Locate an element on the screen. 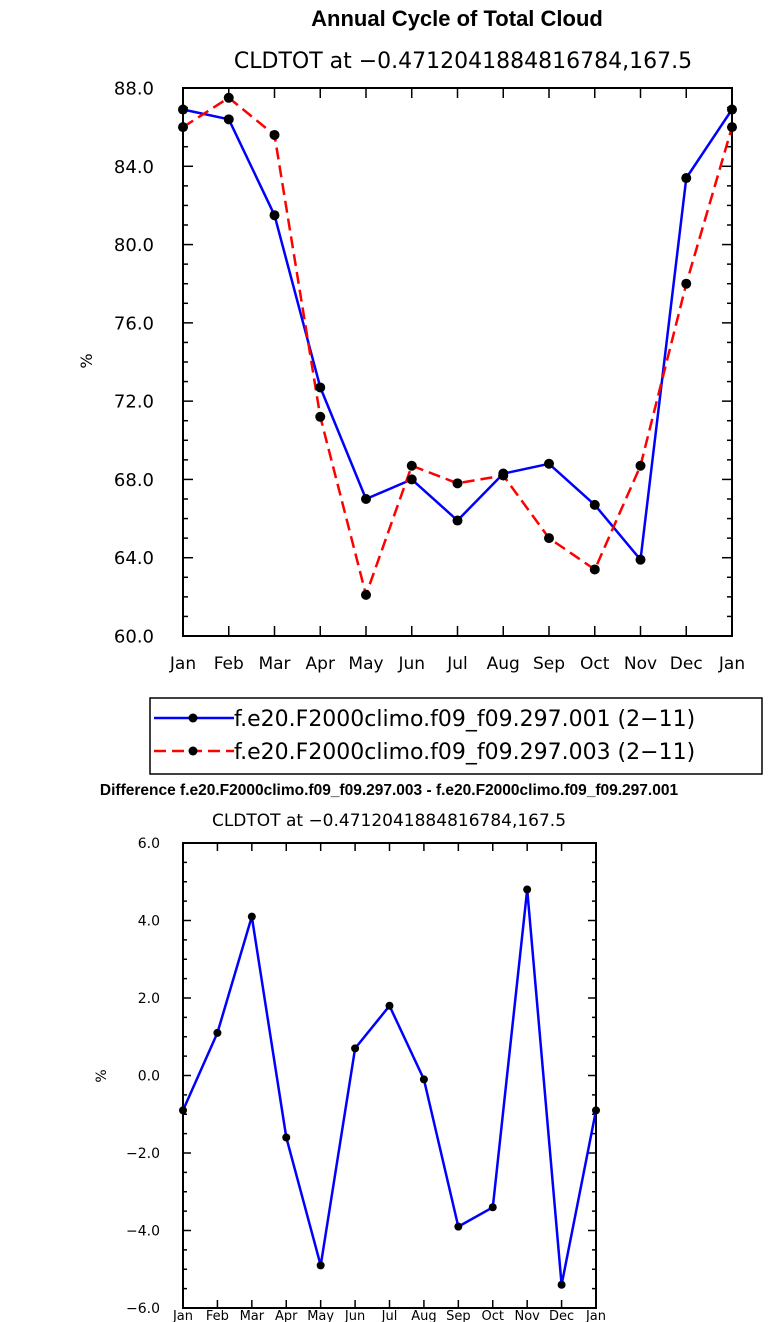  bottom-y-tick-label: −2.0 is located at coordinates (143, 1154).